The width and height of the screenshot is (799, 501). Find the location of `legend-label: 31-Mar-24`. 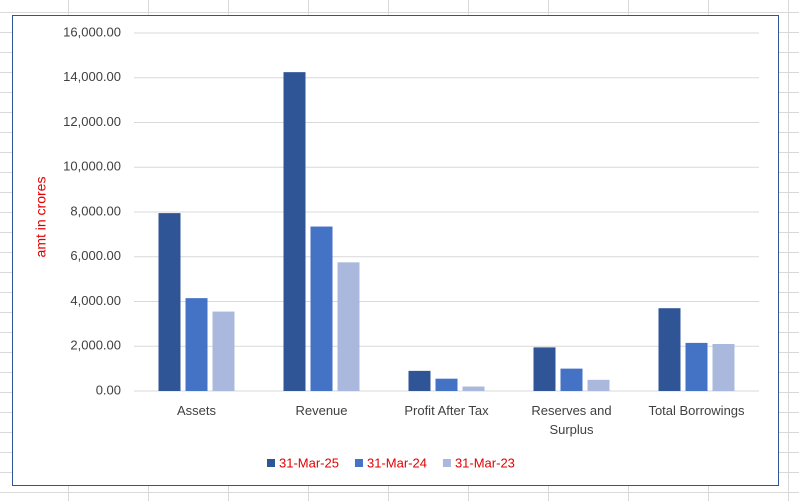

legend-label: 31-Mar-24 is located at coordinates (397, 462).